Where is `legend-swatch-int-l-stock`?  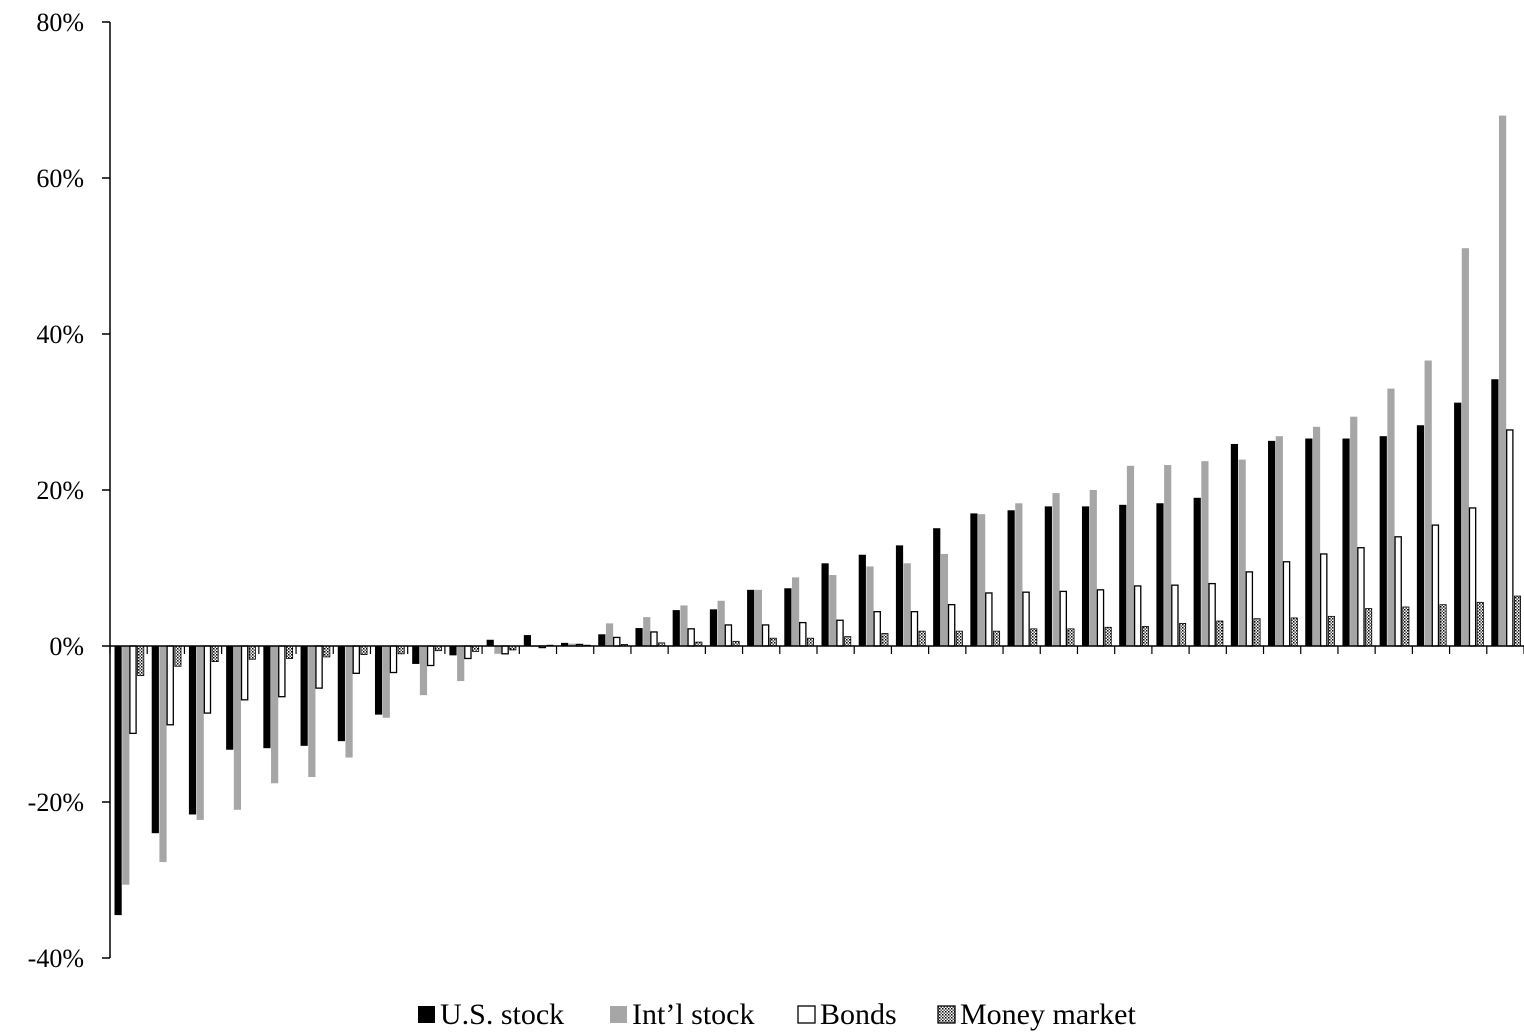 legend-swatch-int-l-stock is located at coordinates (618, 1014).